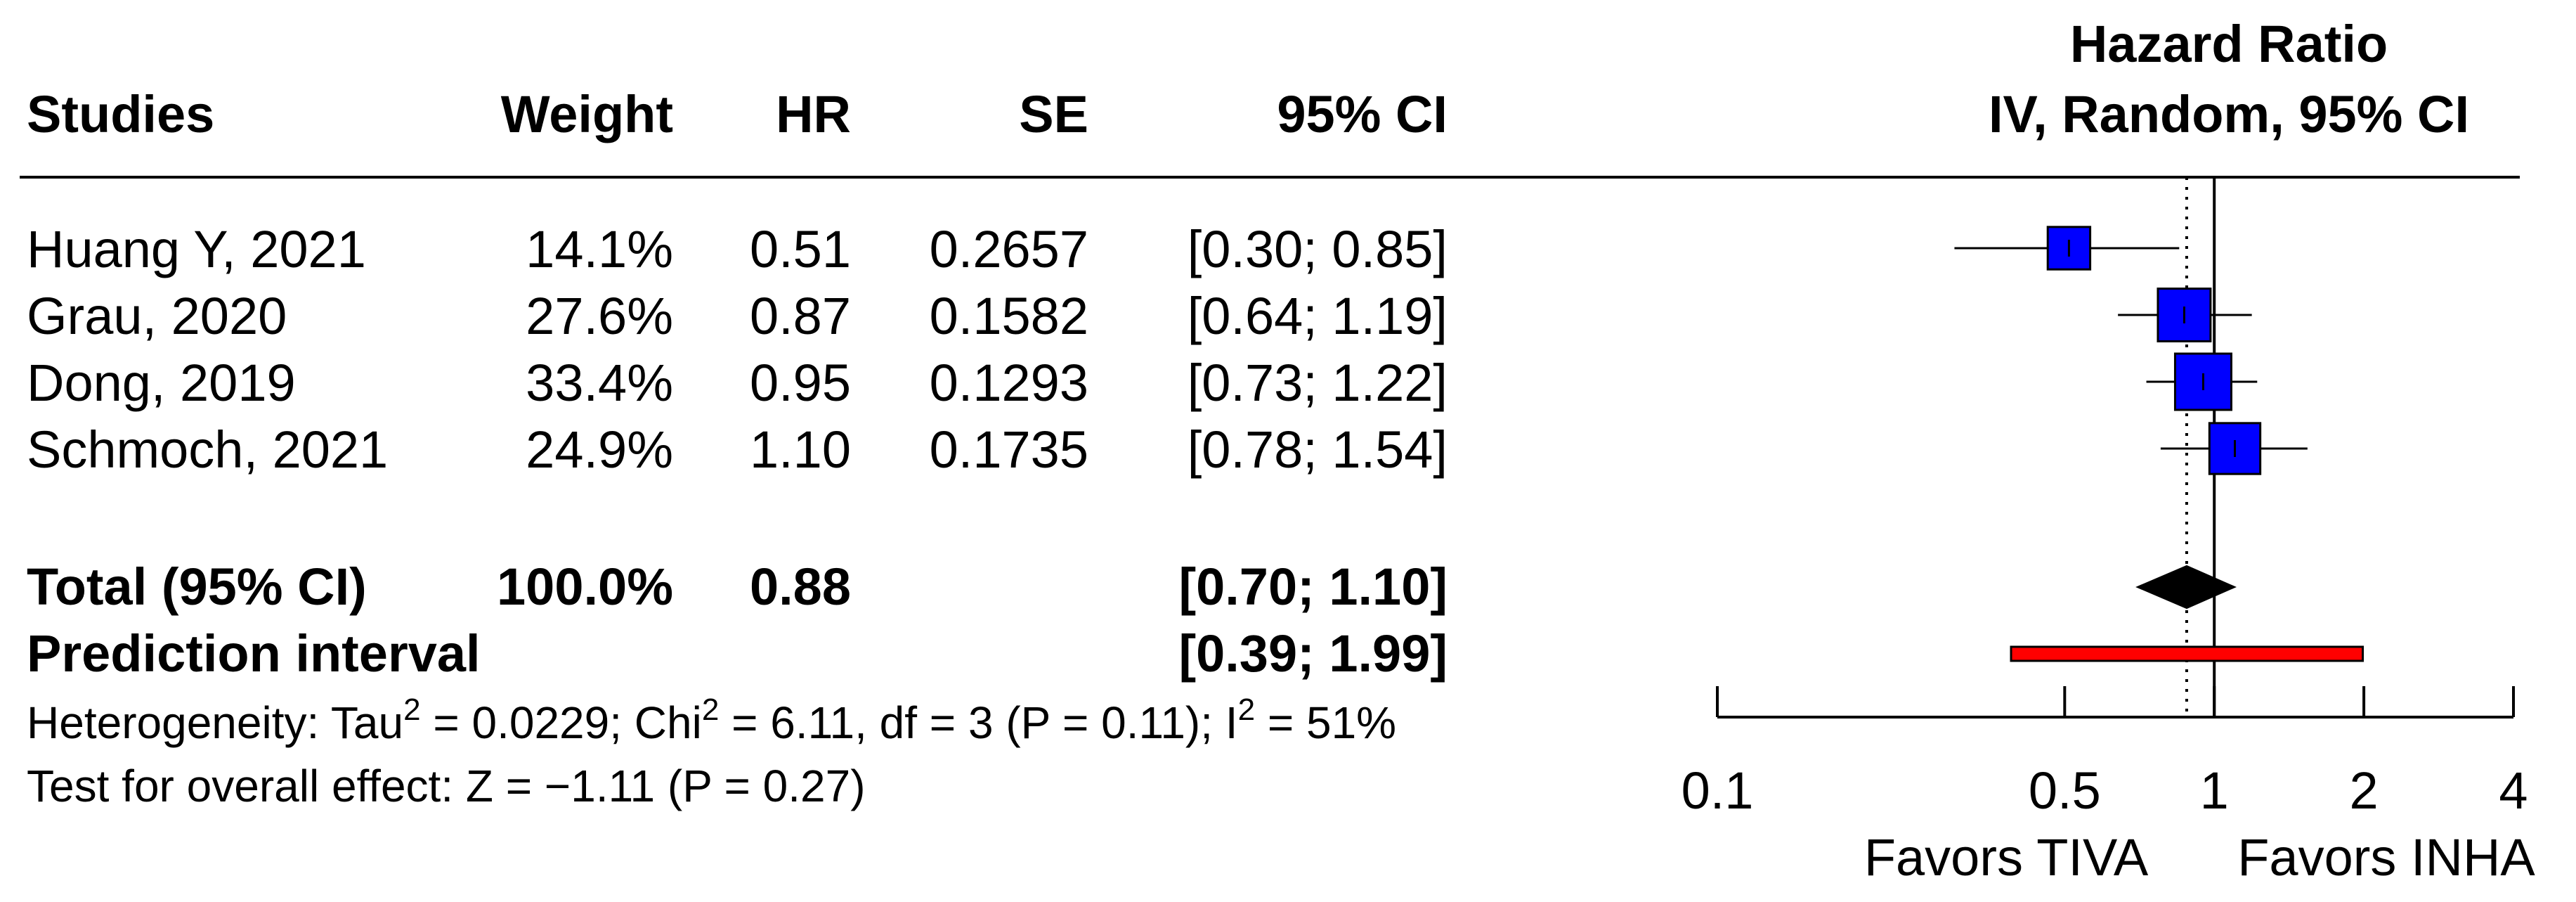 This screenshot has width=2576, height=902. Describe the element at coordinates (1717, 791) in the screenshot. I see `axis-tick-label: 0.1` at that location.